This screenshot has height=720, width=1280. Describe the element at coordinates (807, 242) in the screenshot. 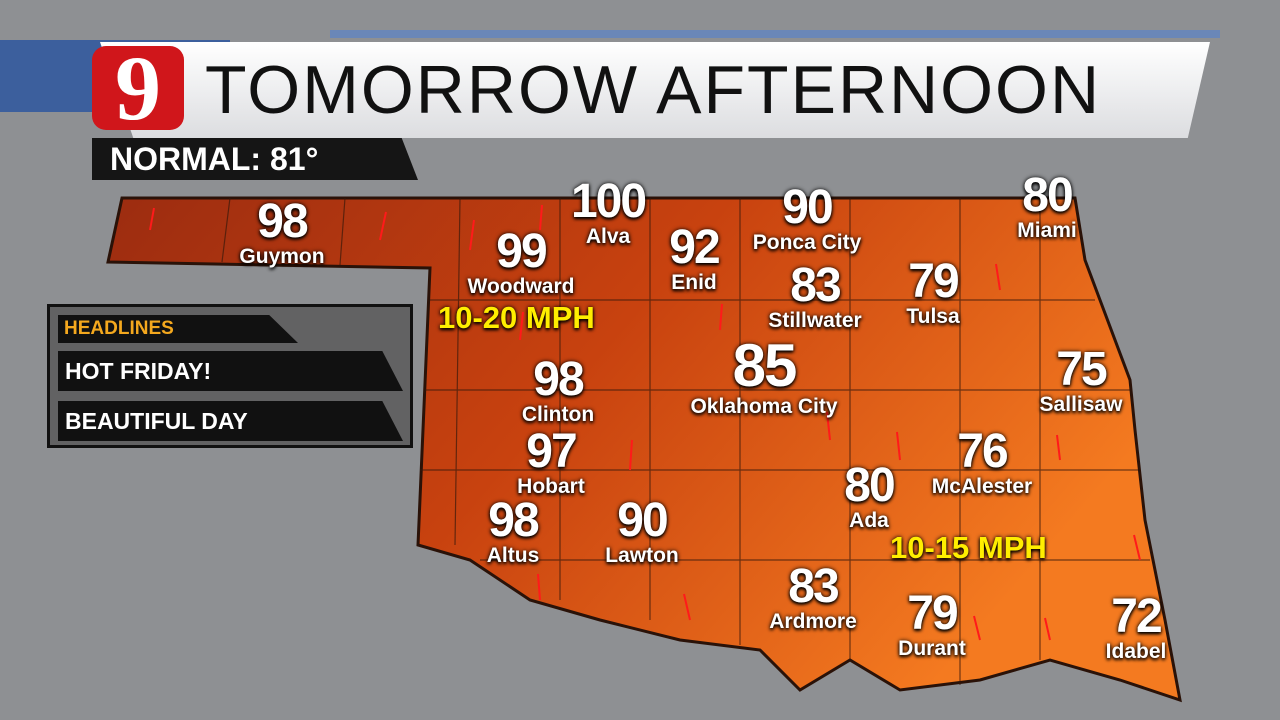

I see `city-name: Ponca City` at that location.